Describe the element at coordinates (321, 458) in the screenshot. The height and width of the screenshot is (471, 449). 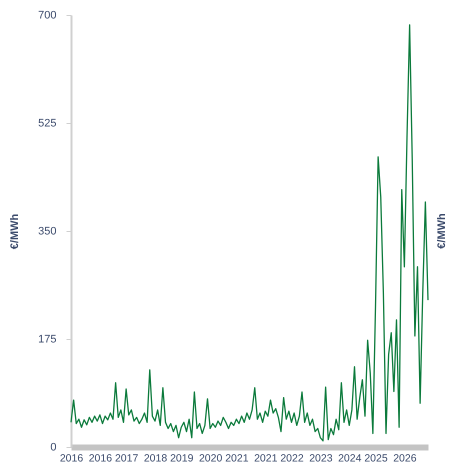
I see `x-tick-label: 2023` at that location.